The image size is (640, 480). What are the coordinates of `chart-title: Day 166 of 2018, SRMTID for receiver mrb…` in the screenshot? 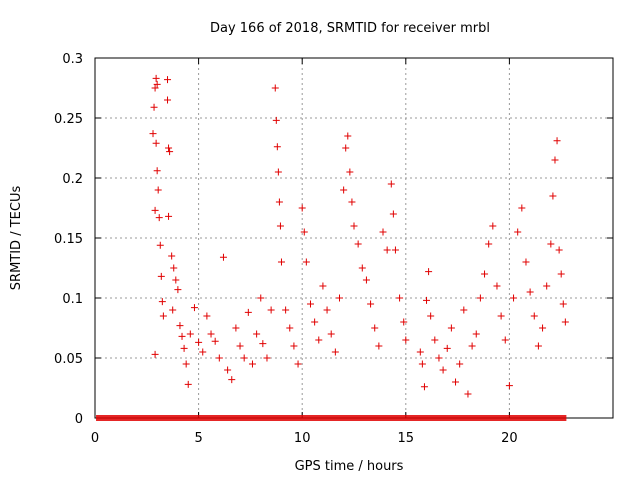 It's located at (350, 28).